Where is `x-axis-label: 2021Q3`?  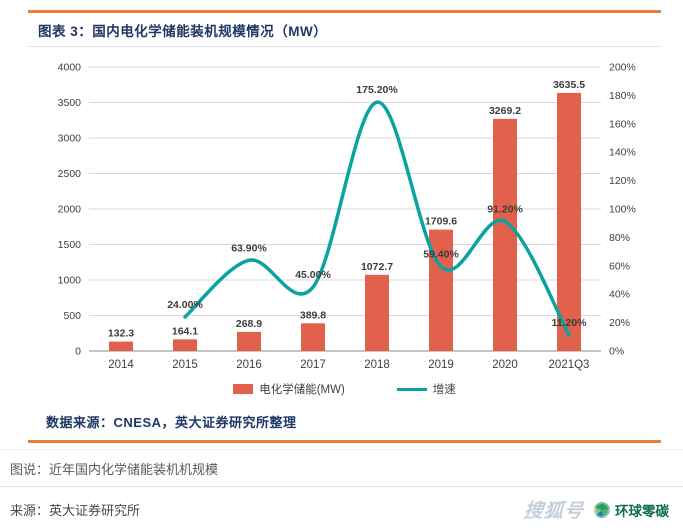 x-axis-label: 2021Q3 is located at coordinates (568, 365).